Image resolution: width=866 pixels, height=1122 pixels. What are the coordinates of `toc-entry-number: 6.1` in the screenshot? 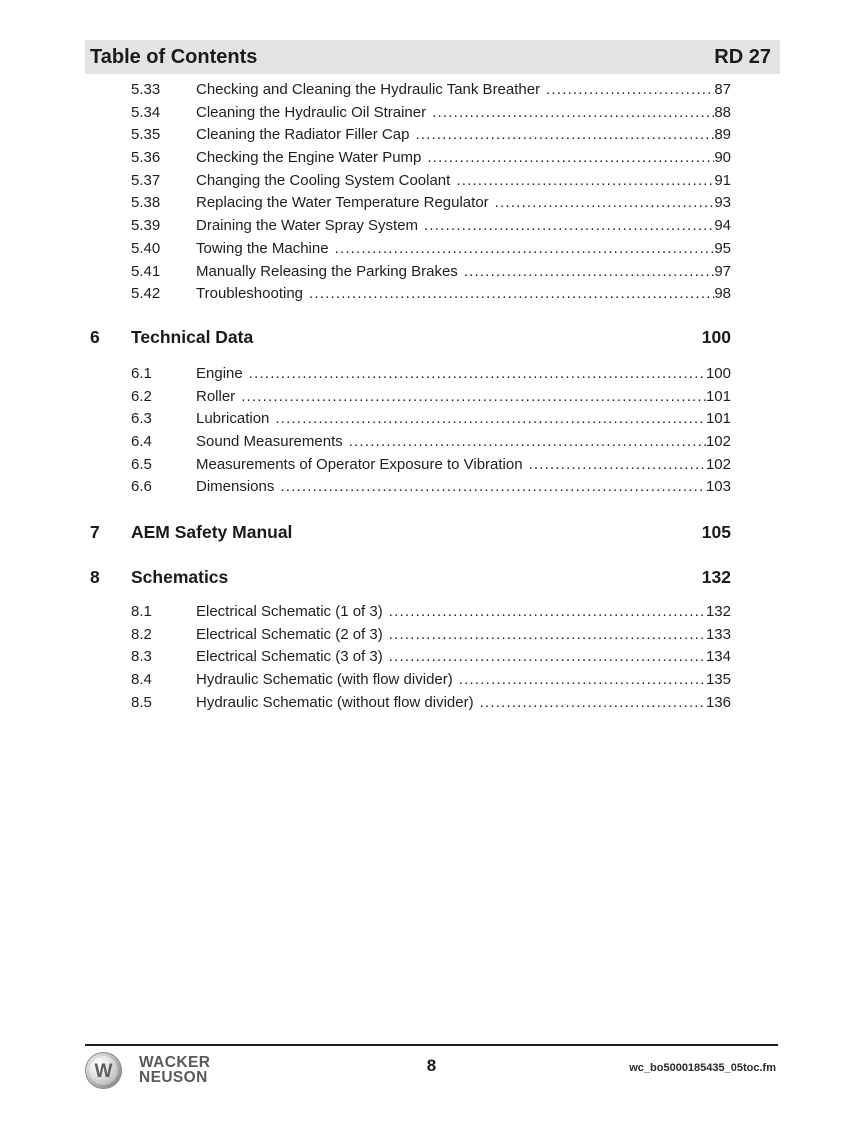 It's located at (141, 373).